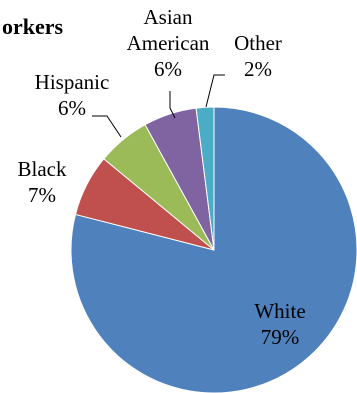 The height and width of the screenshot is (393, 357). What do you see at coordinates (158, 106) in the screenshot?
I see `leader-lines` at bounding box center [158, 106].